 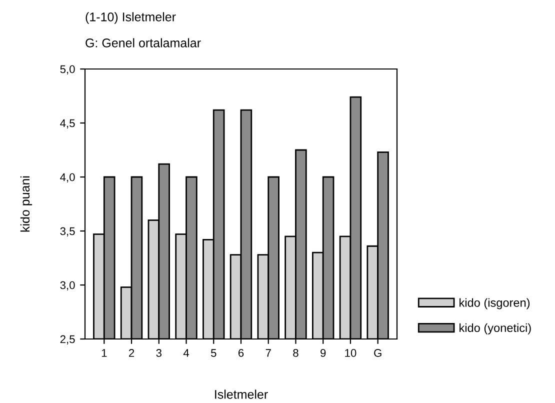 What do you see at coordinates (495, 304) in the screenshot?
I see `legend-label: kido (isgoren)` at bounding box center [495, 304].